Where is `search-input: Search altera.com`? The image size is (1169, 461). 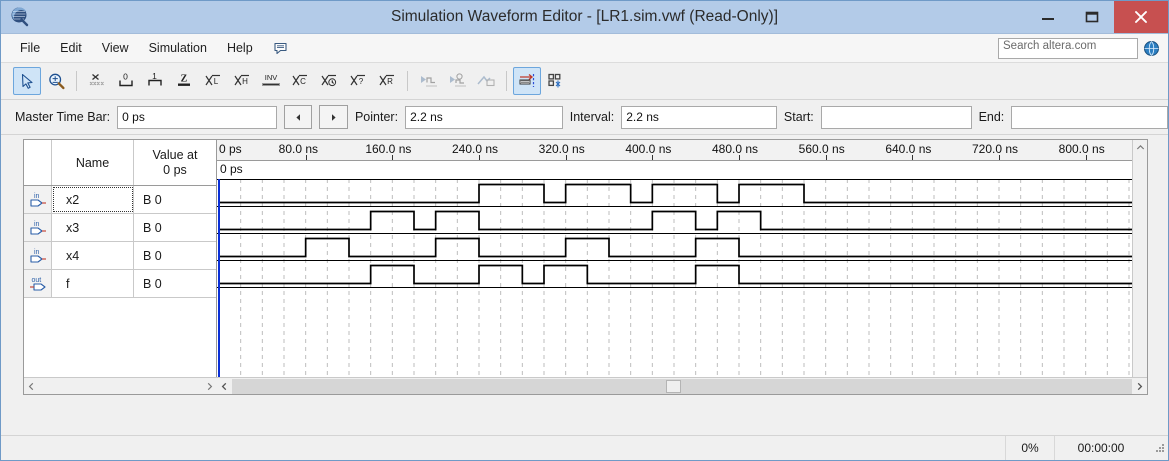
search-input: Search altera.com is located at coordinates (1068, 48).